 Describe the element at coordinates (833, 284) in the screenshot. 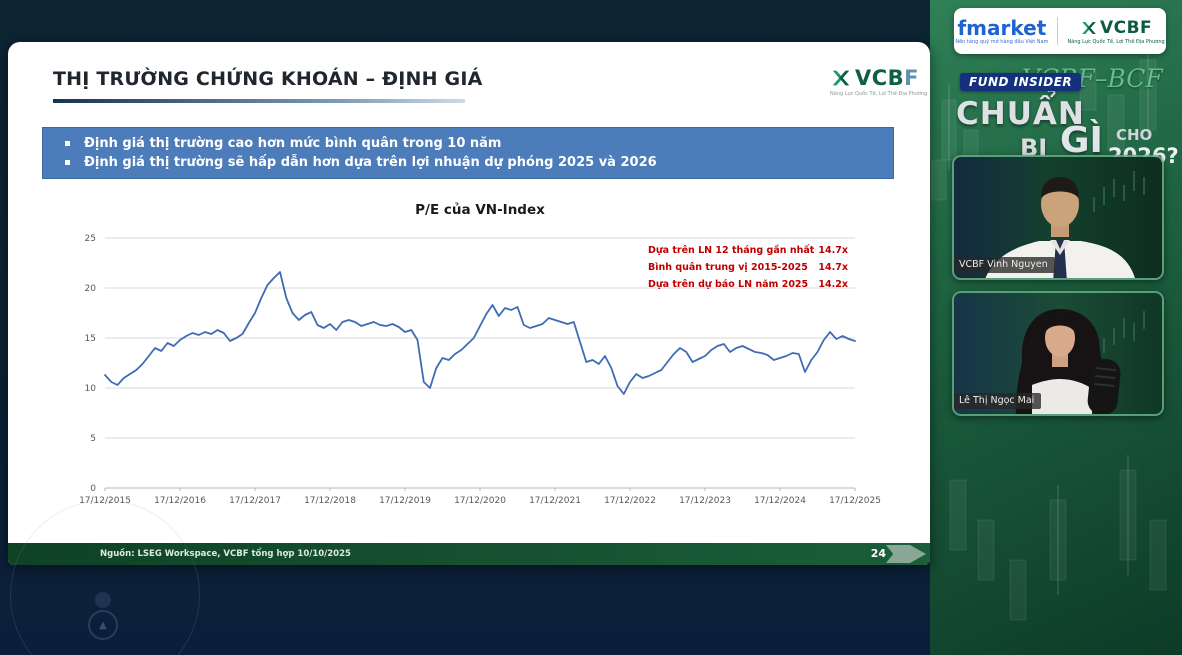

I see `legend-value: 14.2x` at that location.